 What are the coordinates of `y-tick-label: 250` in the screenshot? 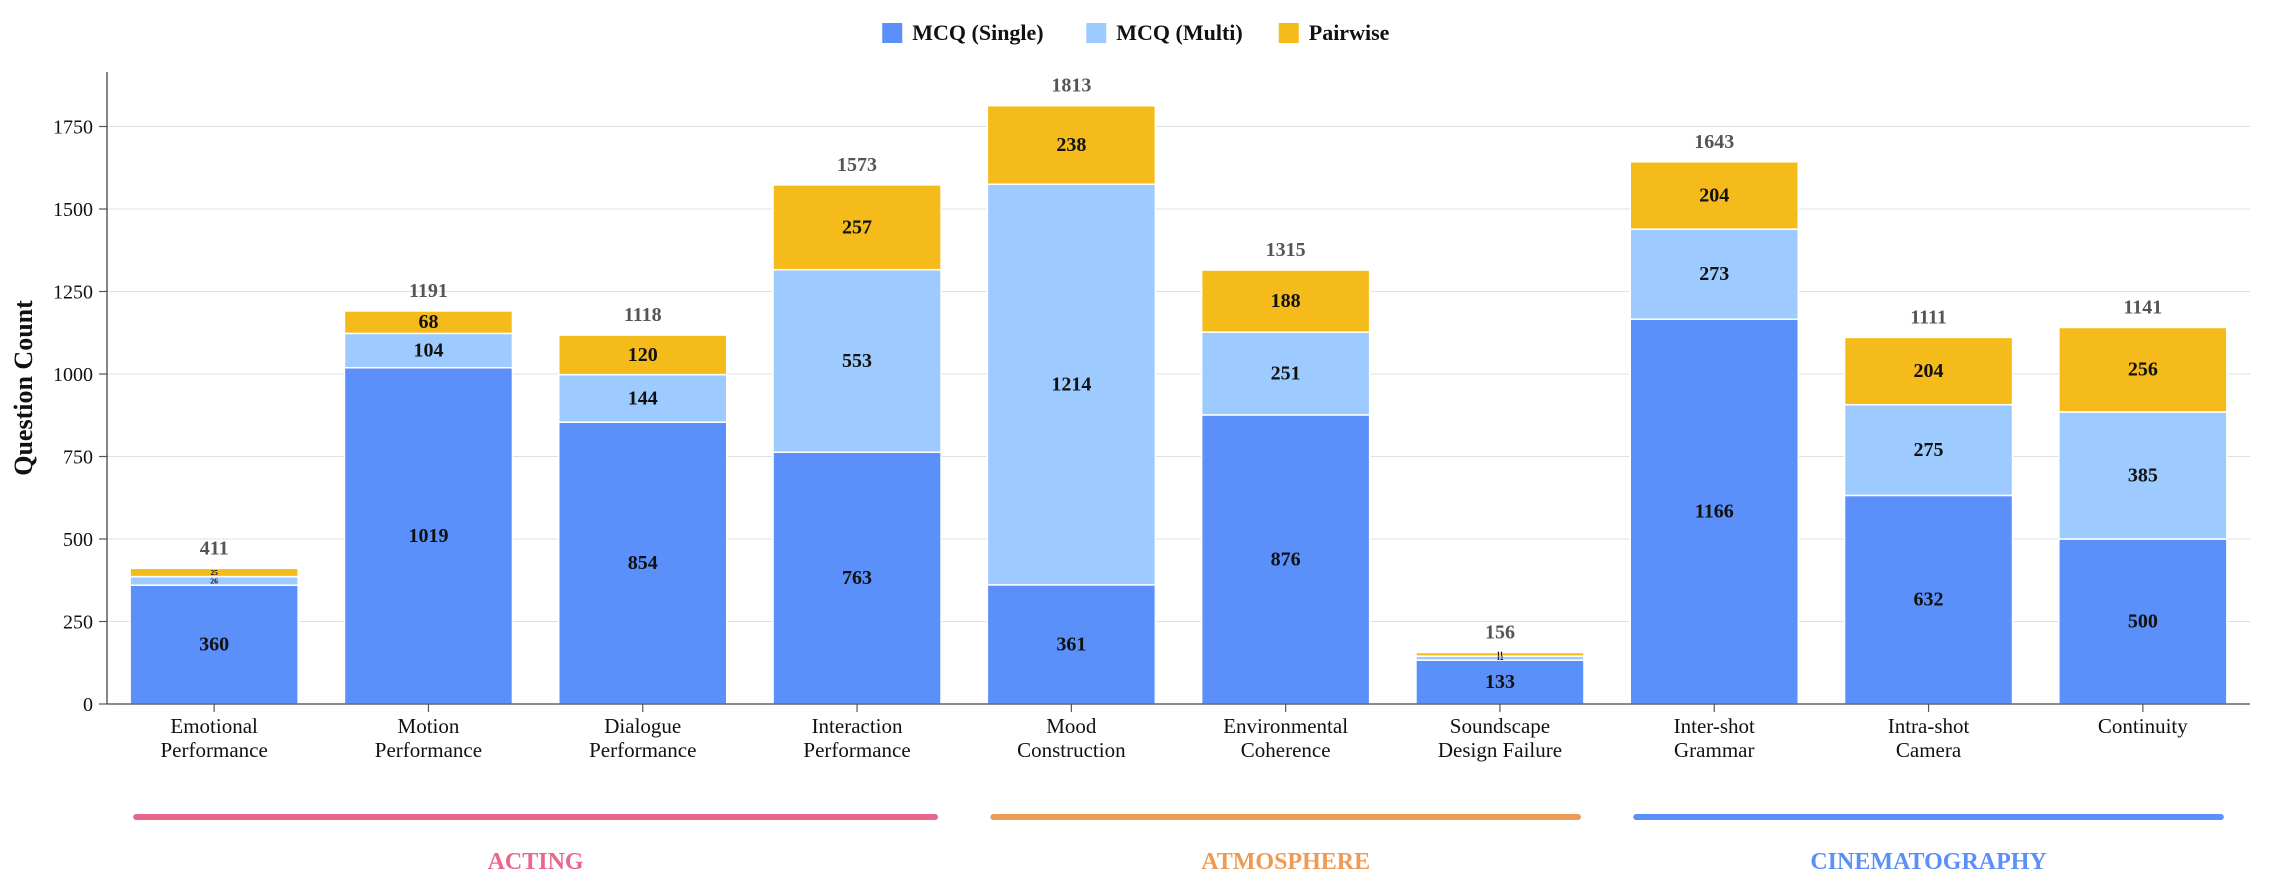 It's located at (78, 623).